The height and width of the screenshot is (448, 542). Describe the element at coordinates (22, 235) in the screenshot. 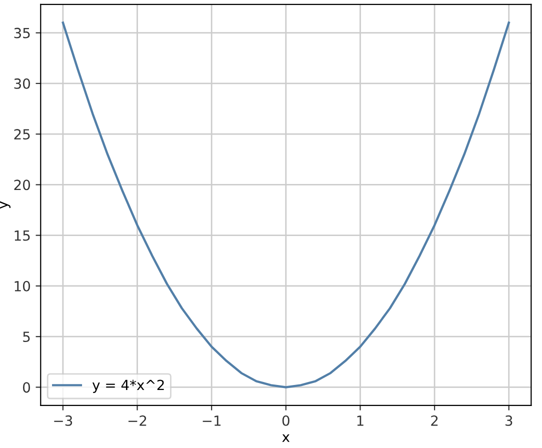

I see `y-tick-label: 15` at that location.